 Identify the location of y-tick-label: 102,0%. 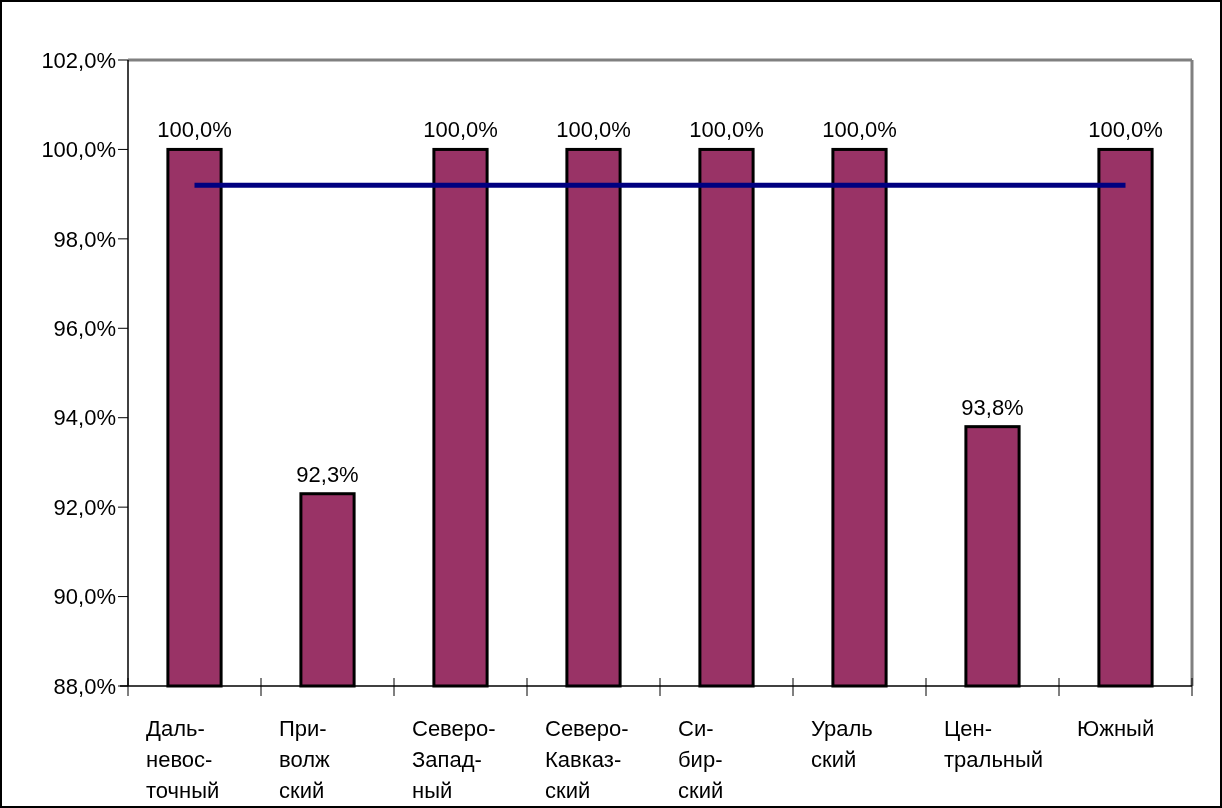
(78, 60).